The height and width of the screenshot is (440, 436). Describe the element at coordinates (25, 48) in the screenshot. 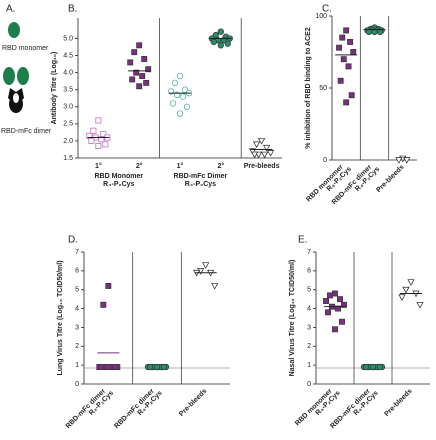

I see `legend-label: RBD monomer` at that location.